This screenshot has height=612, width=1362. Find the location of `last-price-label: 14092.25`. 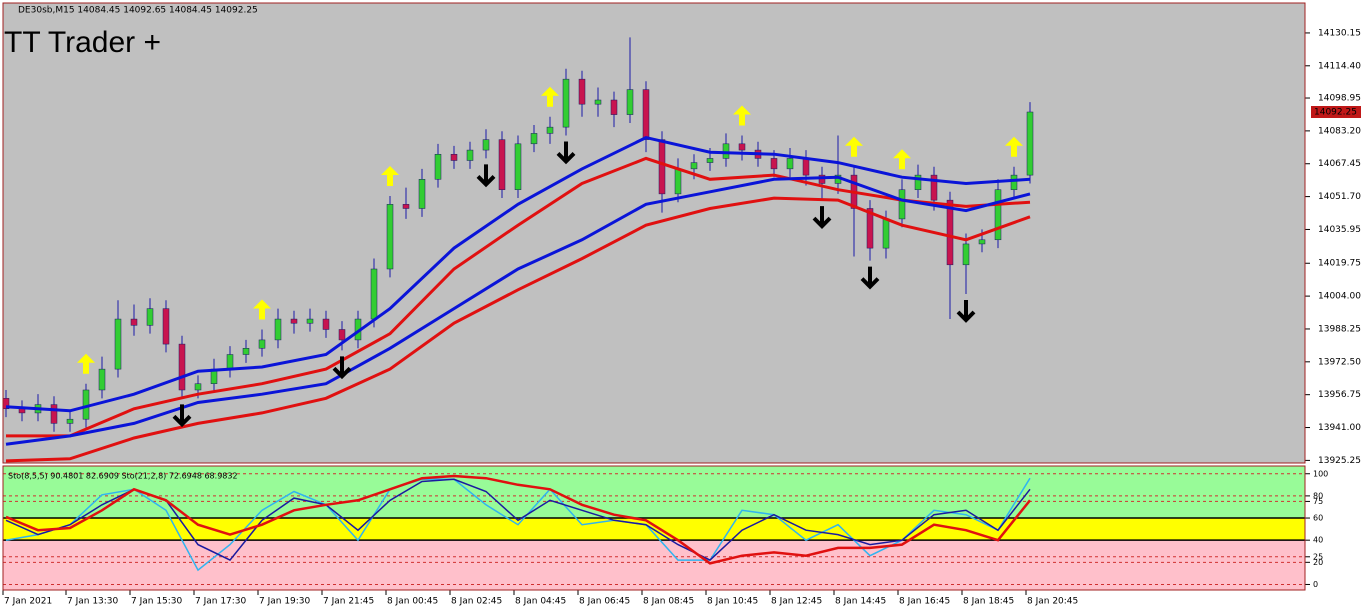

last-price-label: 14092.25 is located at coordinates (1335, 113).